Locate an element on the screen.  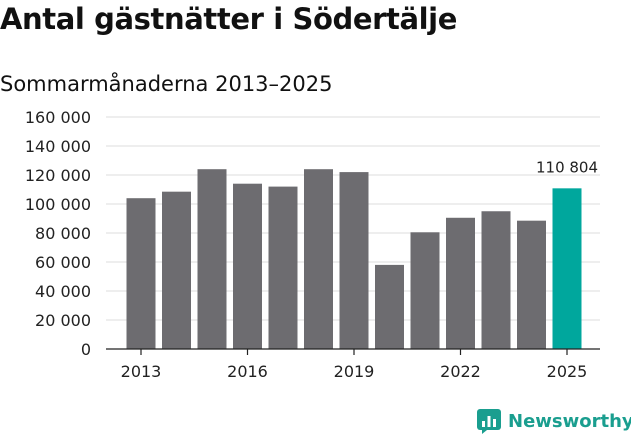
x-tick-label: 2025 is located at coordinates (567, 371).